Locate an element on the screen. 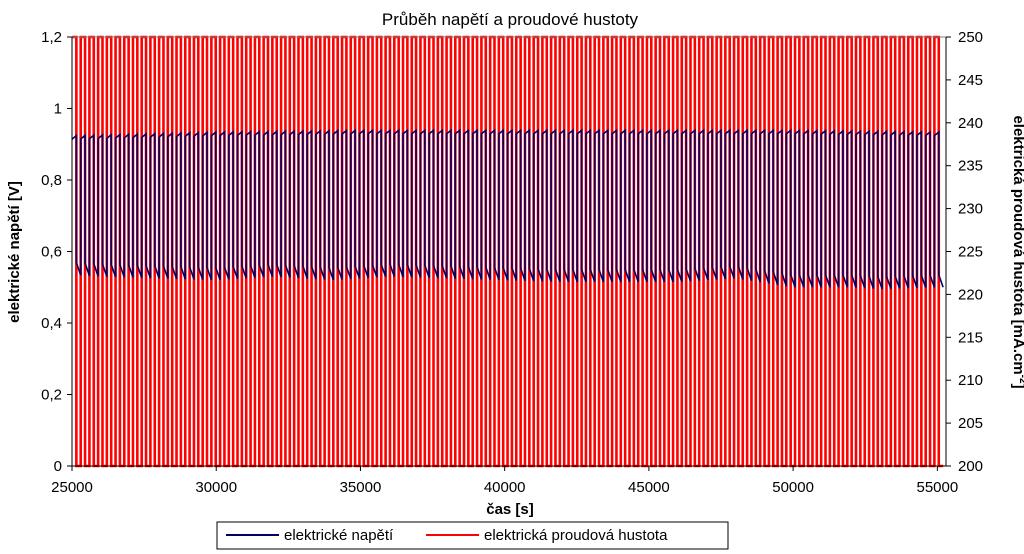 The height and width of the screenshot is (554, 1024). right-axis-title: elektrická proudová hustota [mA.cm-2] is located at coordinates (1017, 251).